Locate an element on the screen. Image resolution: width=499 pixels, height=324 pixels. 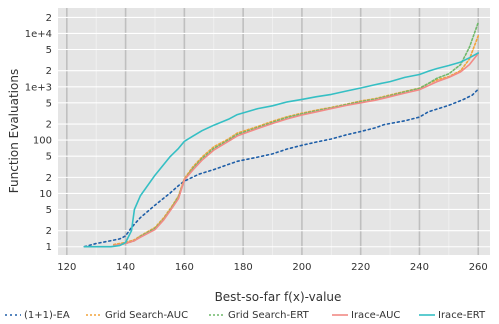
x-tick-label: 220 is located at coordinates (360, 267).